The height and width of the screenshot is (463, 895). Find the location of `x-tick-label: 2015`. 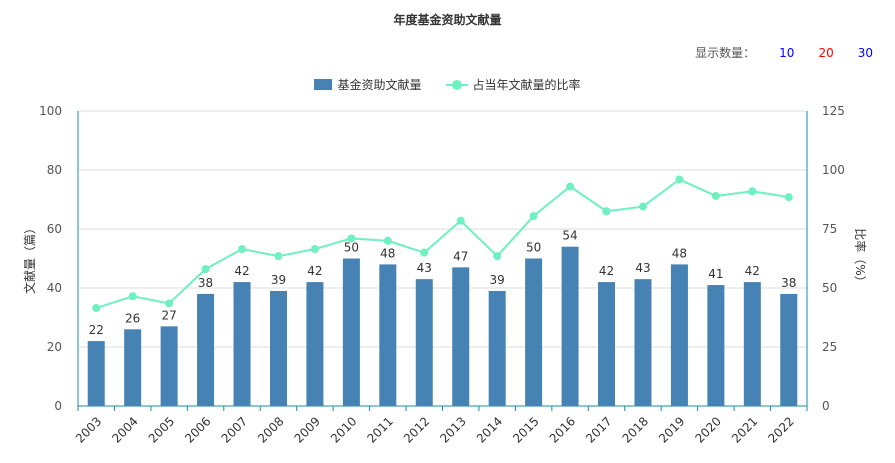

x-tick-label: 2015 is located at coordinates (525, 429).